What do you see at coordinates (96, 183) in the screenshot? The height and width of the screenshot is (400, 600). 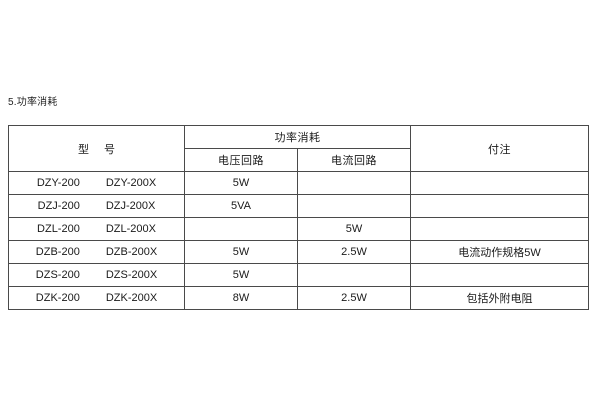 I see `cell-model: DZY-200 DZY-200X` at bounding box center [96, 183].